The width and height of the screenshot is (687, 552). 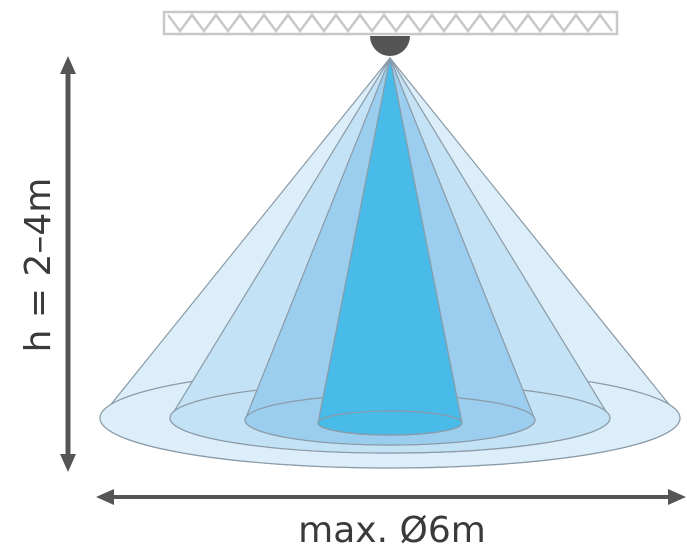 I want to click on diameter-label: max. Ø6m, so click(x=392, y=530).